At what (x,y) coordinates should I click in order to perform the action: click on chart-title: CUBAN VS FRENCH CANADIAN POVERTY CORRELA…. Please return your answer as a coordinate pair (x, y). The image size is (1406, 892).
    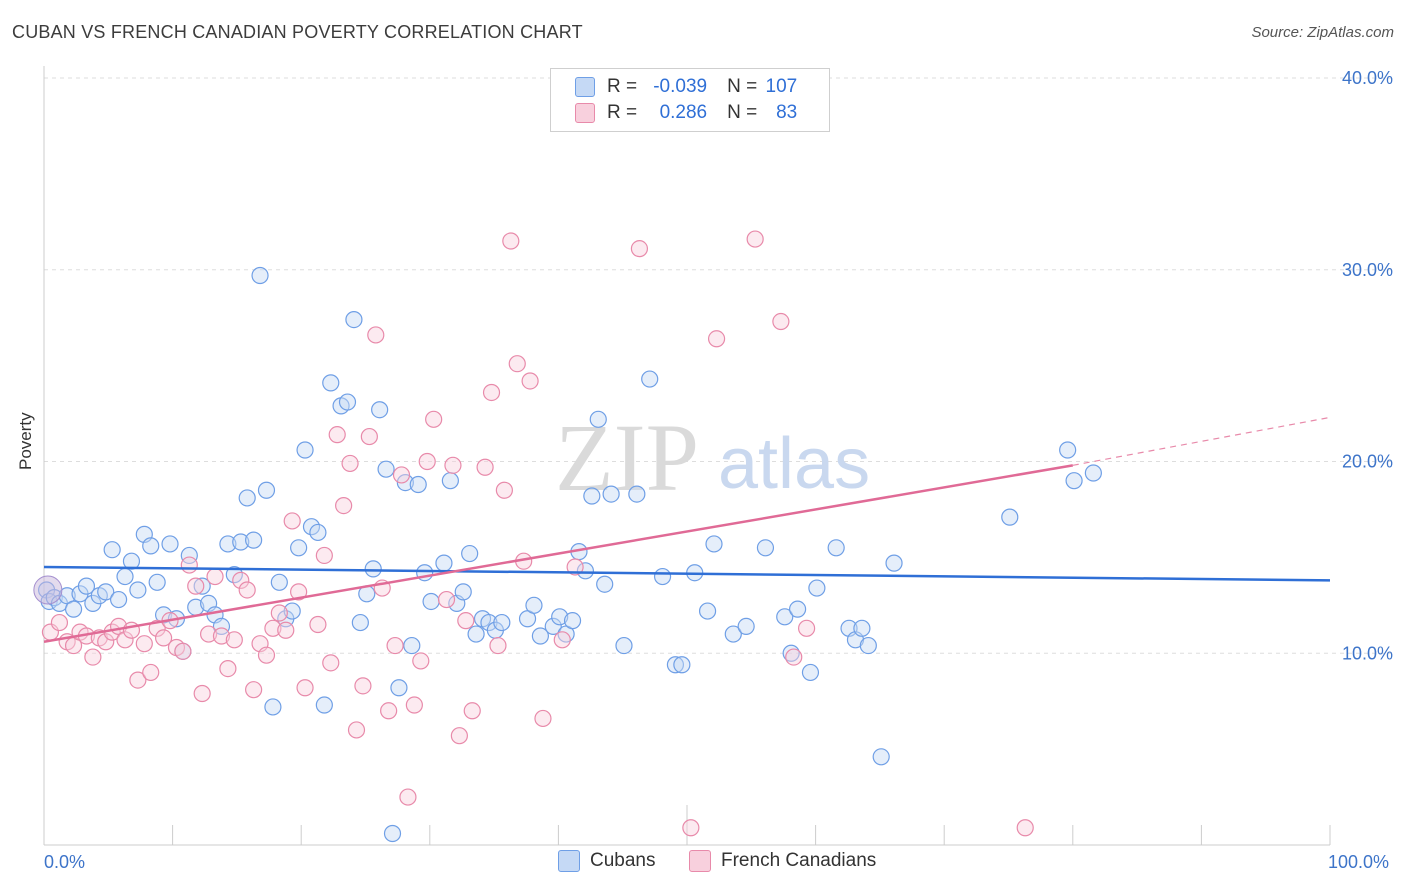
    Looking at the image, I should click on (297, 32).